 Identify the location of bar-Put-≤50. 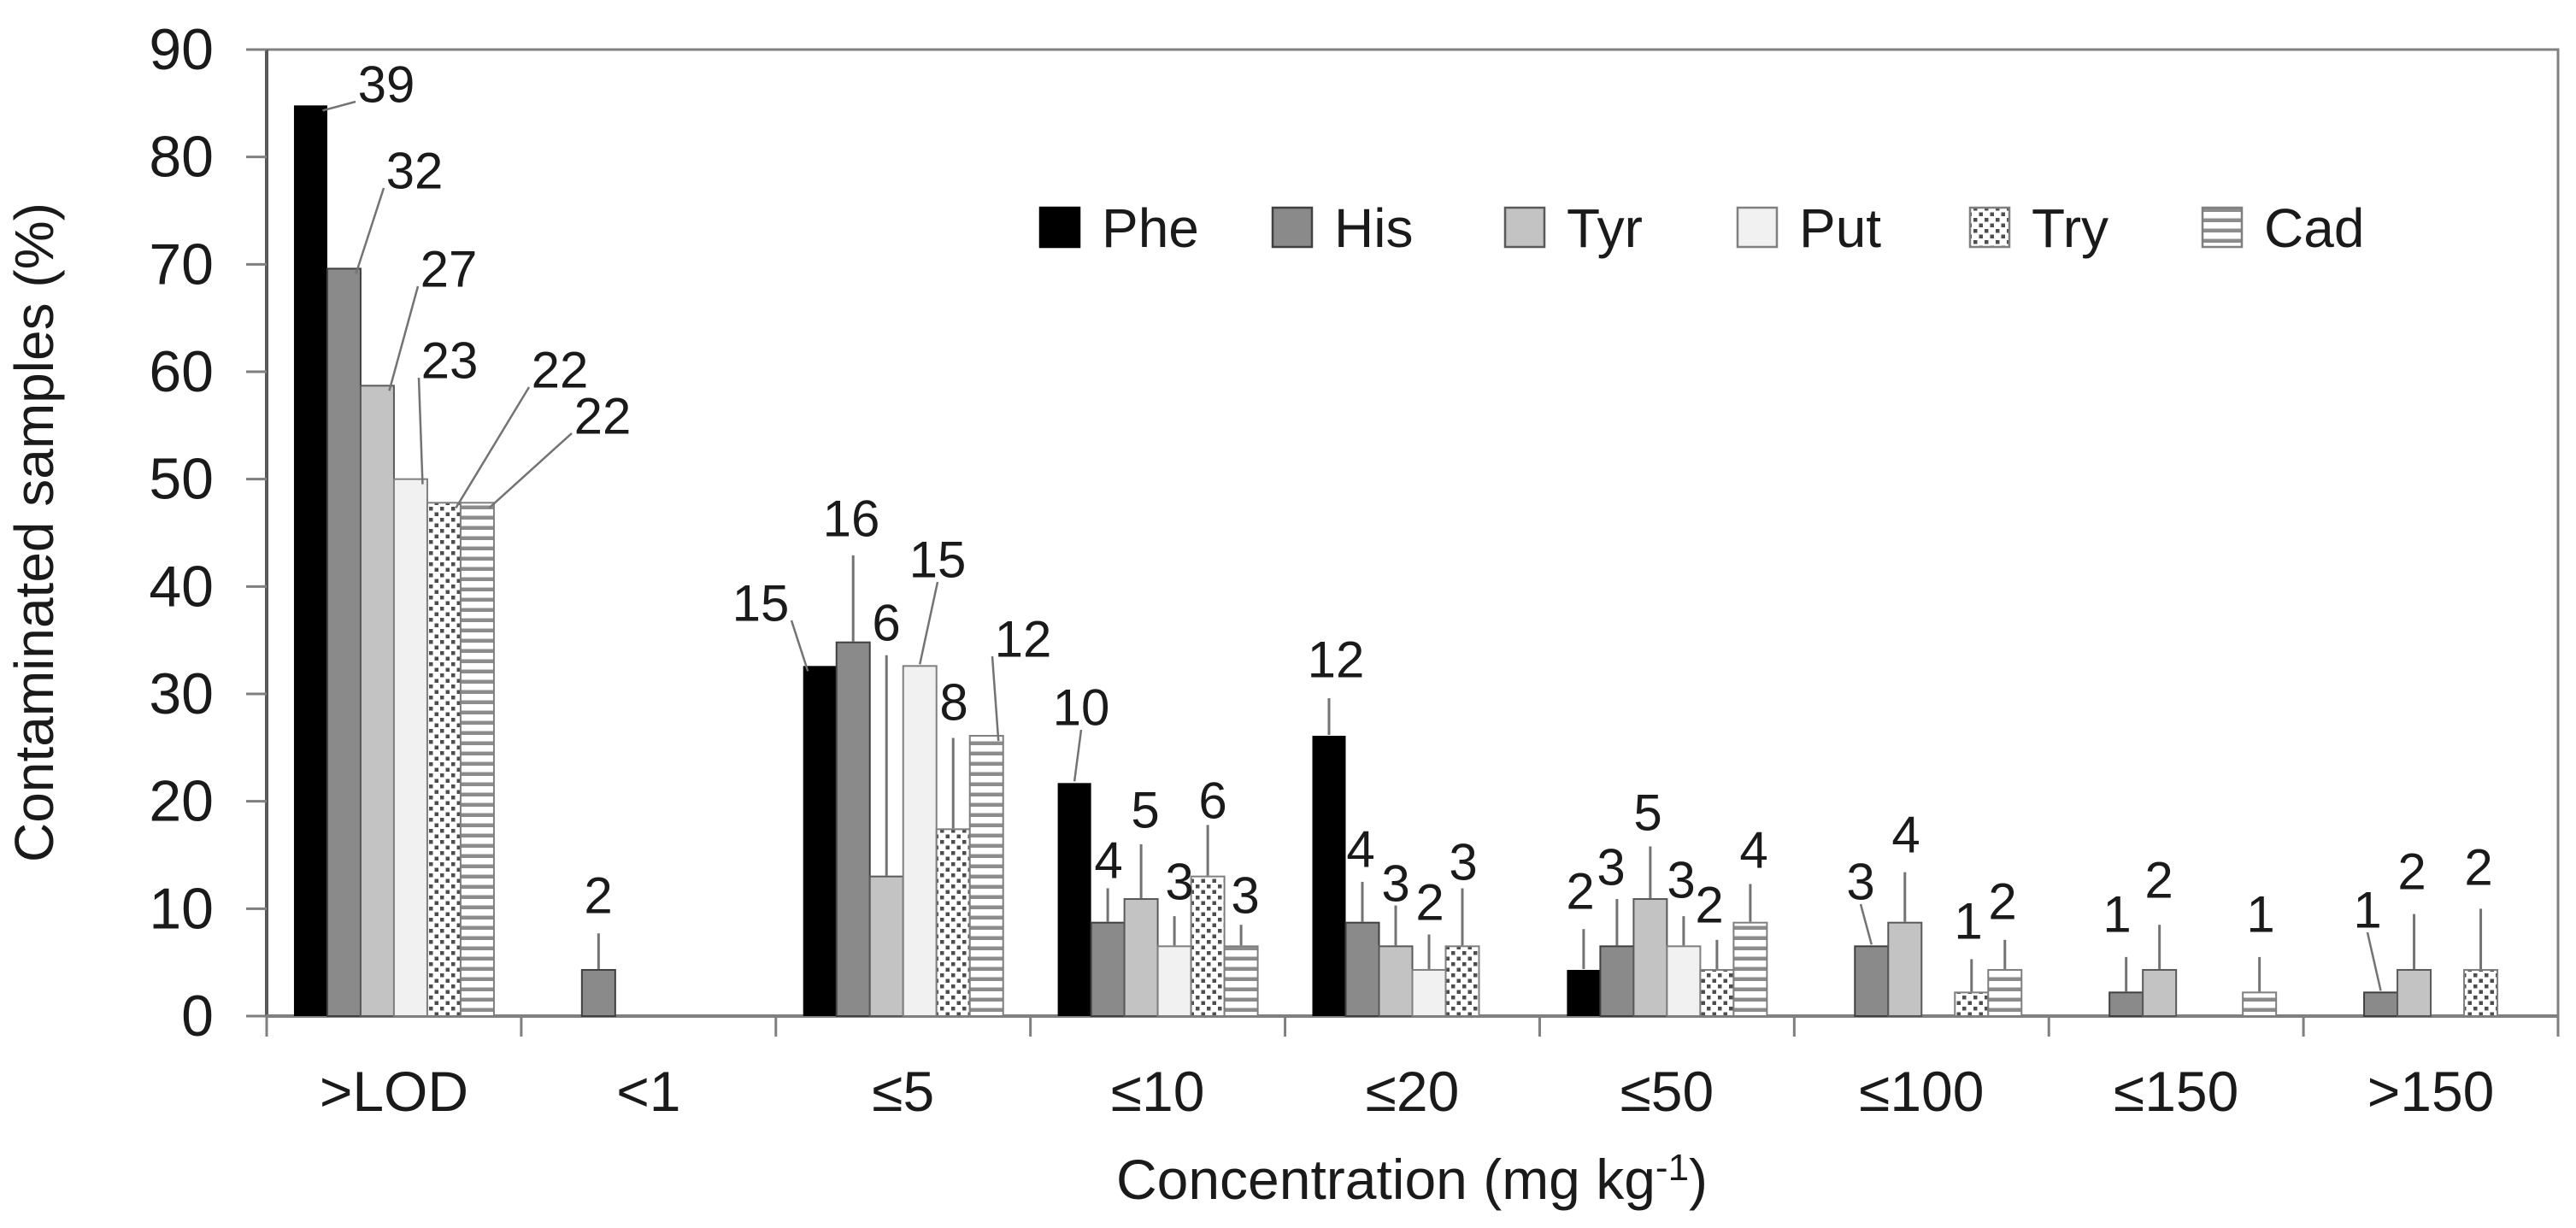
(1684, 981).